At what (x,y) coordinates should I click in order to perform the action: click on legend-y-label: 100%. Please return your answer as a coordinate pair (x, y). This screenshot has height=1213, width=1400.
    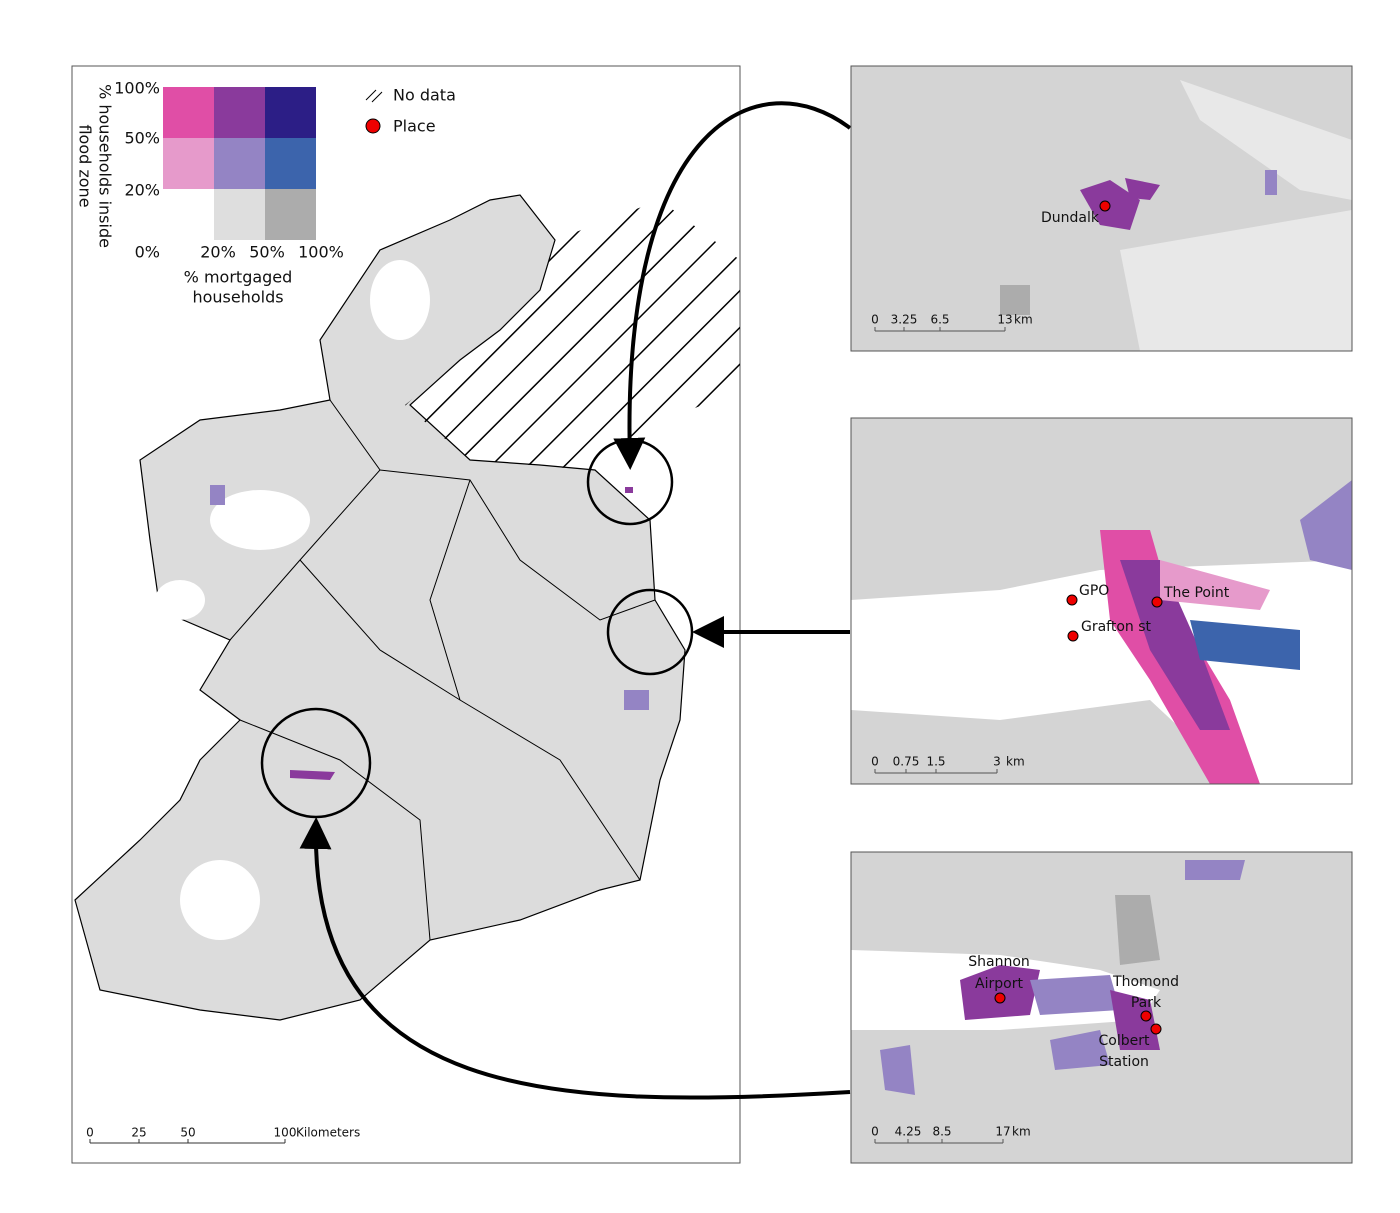
    Looking at the image, I should click on (137, 88).